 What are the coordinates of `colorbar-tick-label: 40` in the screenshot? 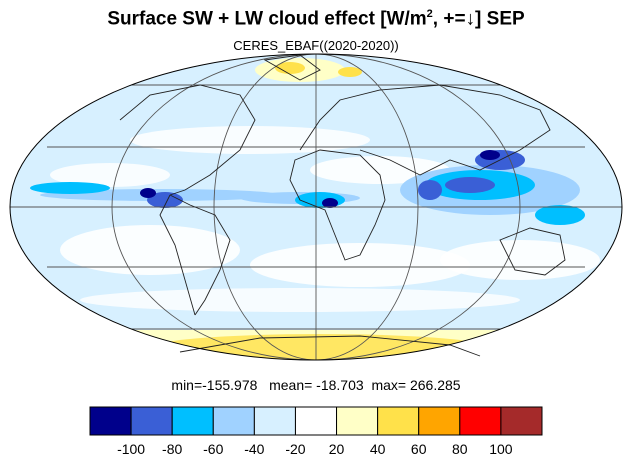 It's located at (377, 449).